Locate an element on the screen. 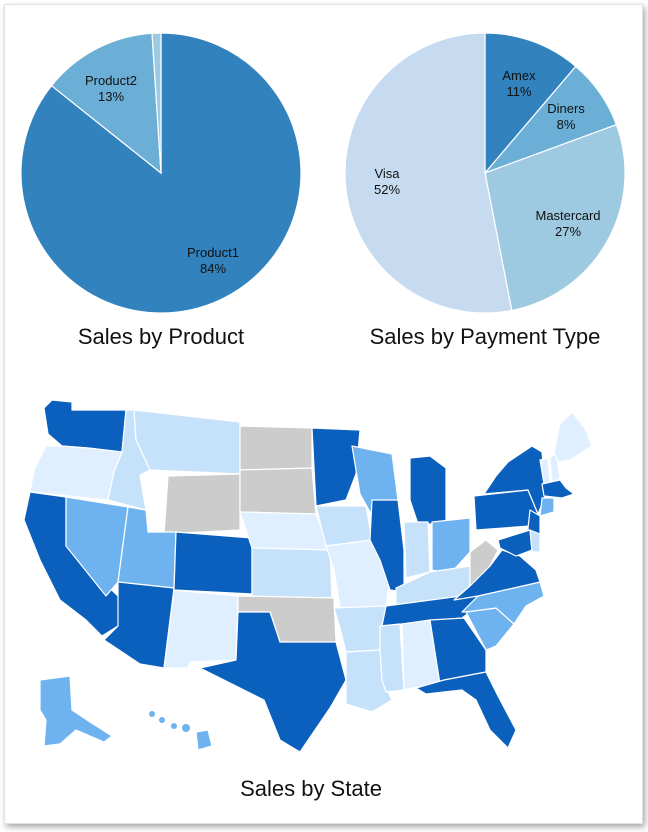 The image size is (648, 832). payment-pie-label-diners: Diners is located at coordinates (566, 108).